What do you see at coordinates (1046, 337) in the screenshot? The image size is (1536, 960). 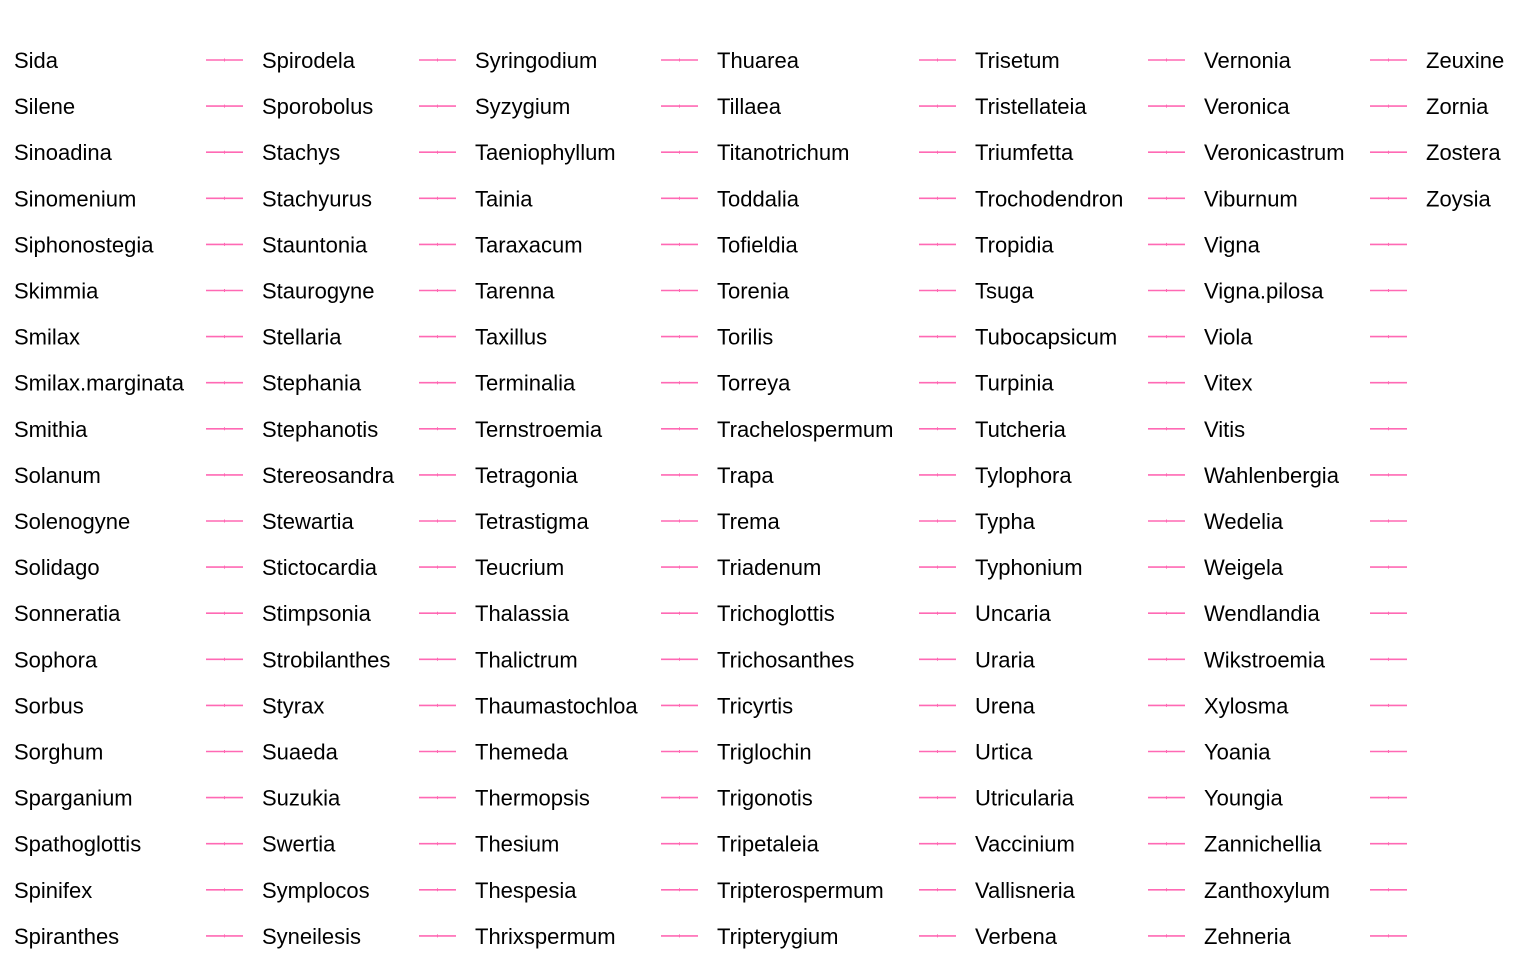 I see `legend-label: Tubocapsicum` at bounding box center [1046, 337].